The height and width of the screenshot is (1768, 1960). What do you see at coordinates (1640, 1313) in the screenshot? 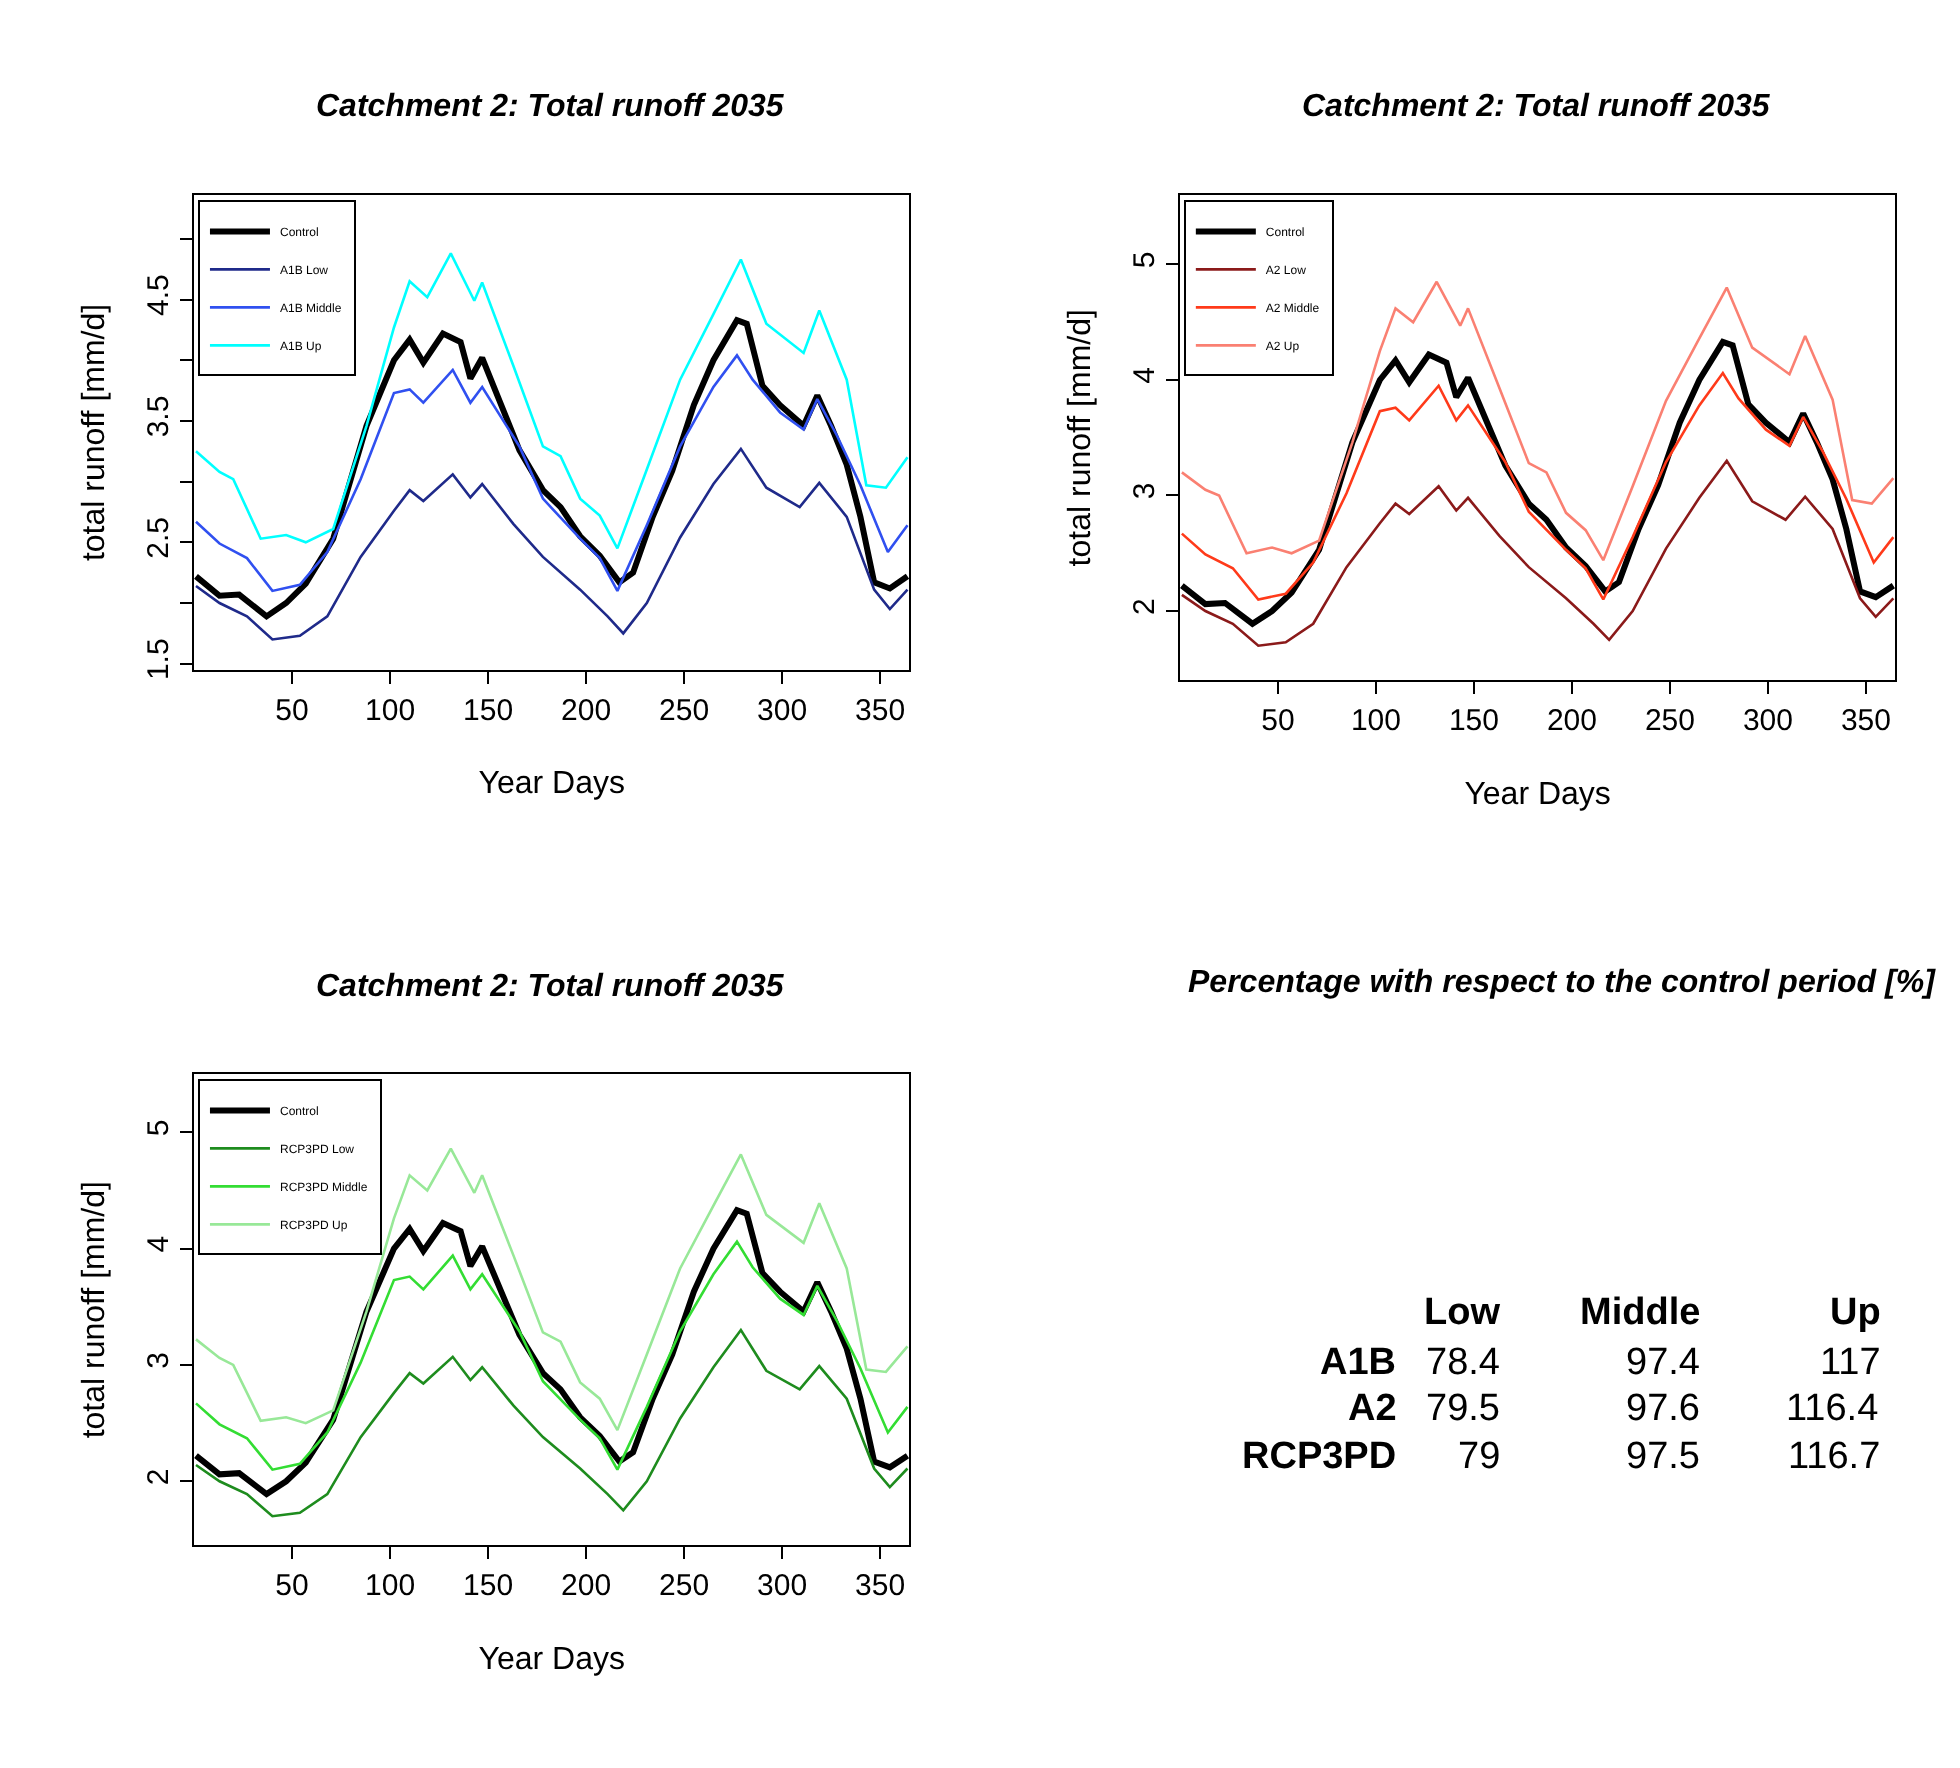
I see `text: Middle` at bounding box center [1640, 1313].